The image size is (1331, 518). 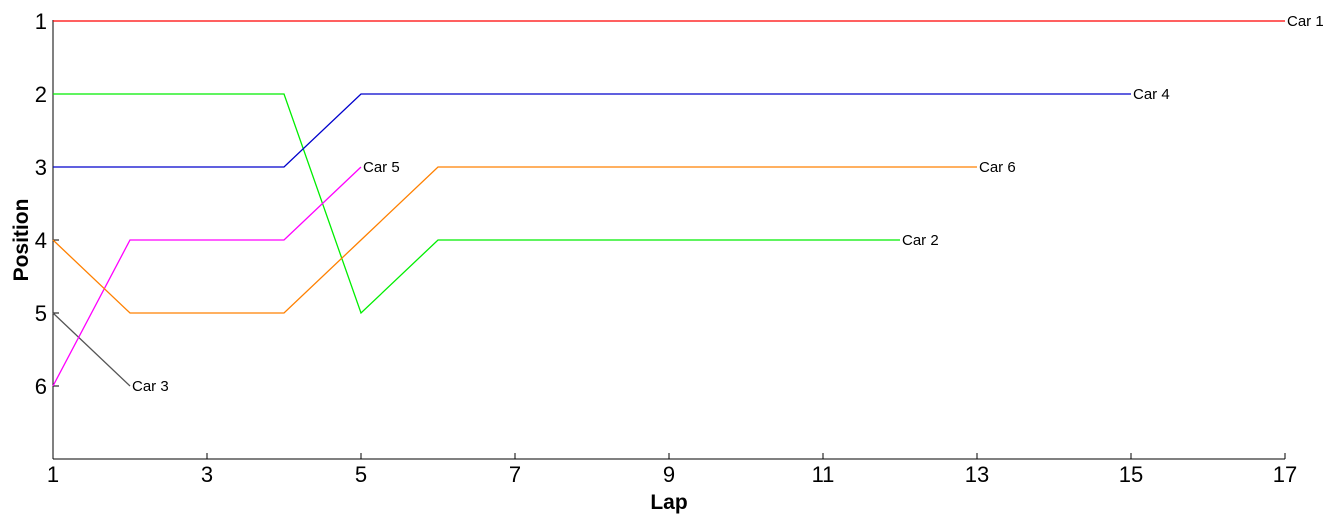 I want to click on x-tick-label: 5, so click(x=361, y=474).